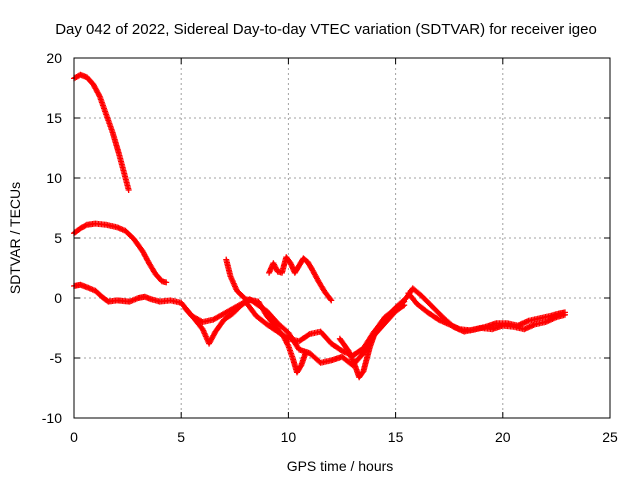  I want to click on x-tick-label: 0, so click(74, 437).